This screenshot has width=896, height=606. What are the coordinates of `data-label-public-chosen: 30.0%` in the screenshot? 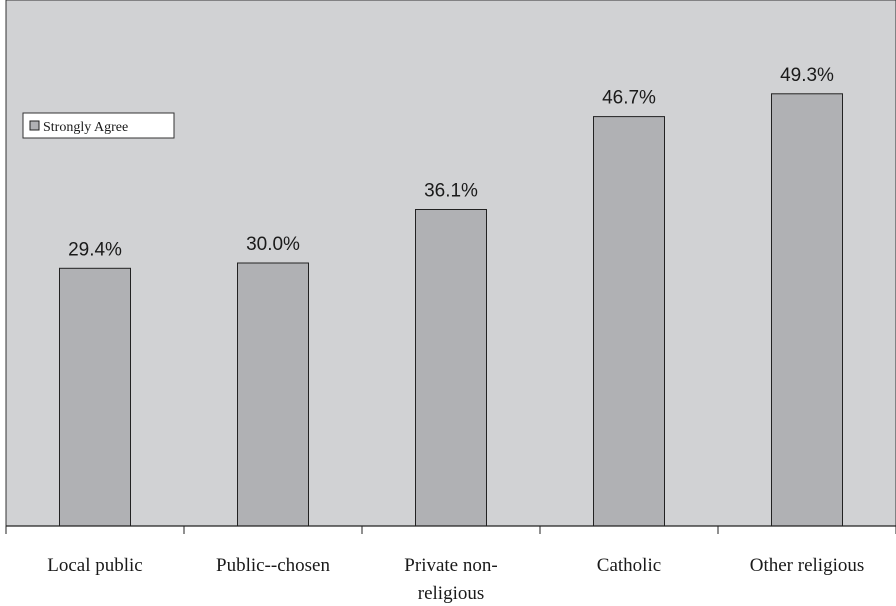 It's located at (273, 244).